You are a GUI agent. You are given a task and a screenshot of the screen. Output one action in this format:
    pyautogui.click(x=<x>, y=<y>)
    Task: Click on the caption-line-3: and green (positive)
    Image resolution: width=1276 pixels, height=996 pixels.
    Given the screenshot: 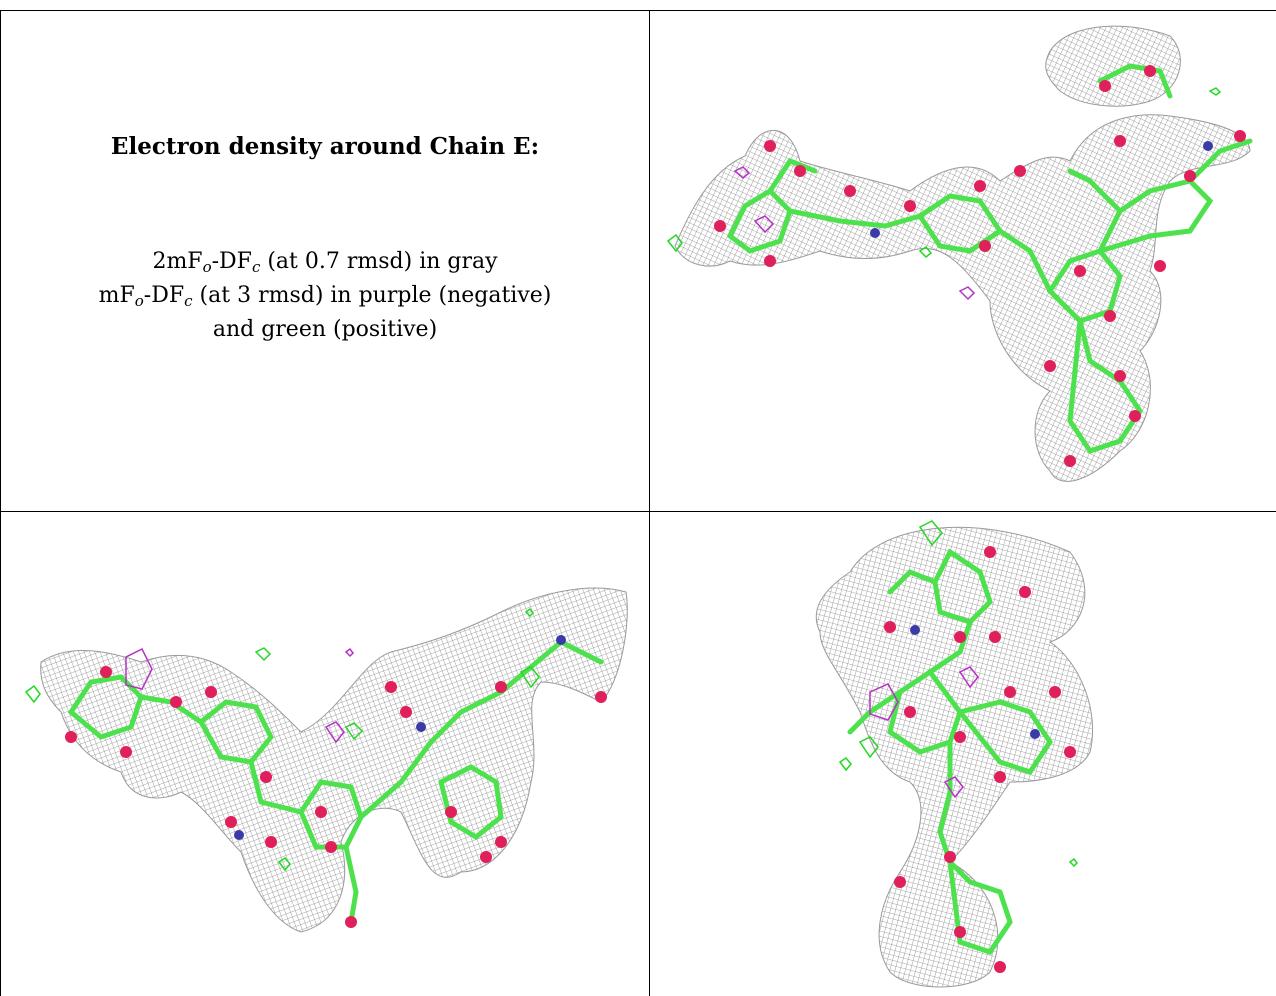 What is the action you would take?
    pyautogui.click(x=325, y=329)
    